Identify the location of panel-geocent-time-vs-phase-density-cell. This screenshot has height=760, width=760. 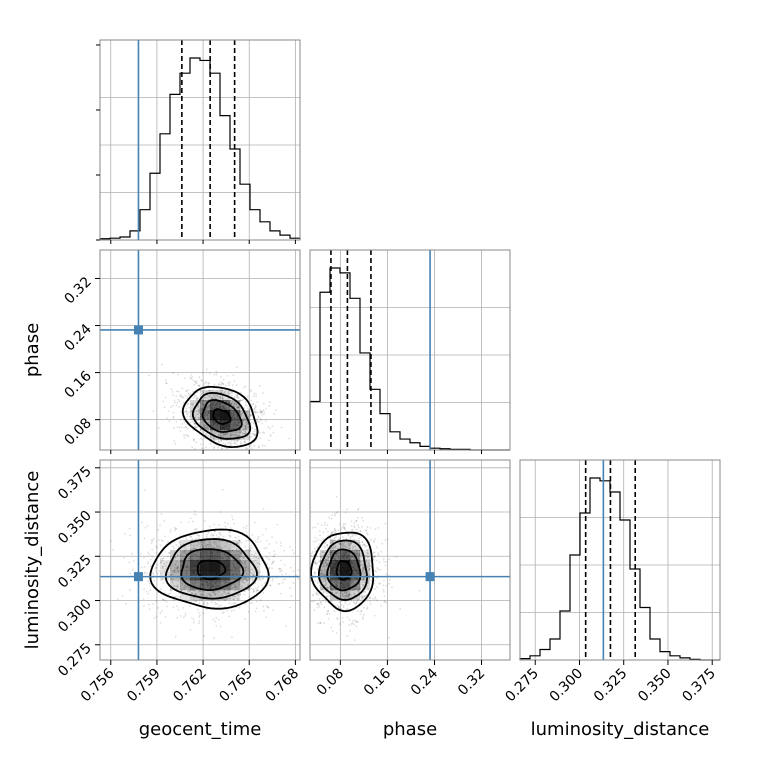
(215, 435).